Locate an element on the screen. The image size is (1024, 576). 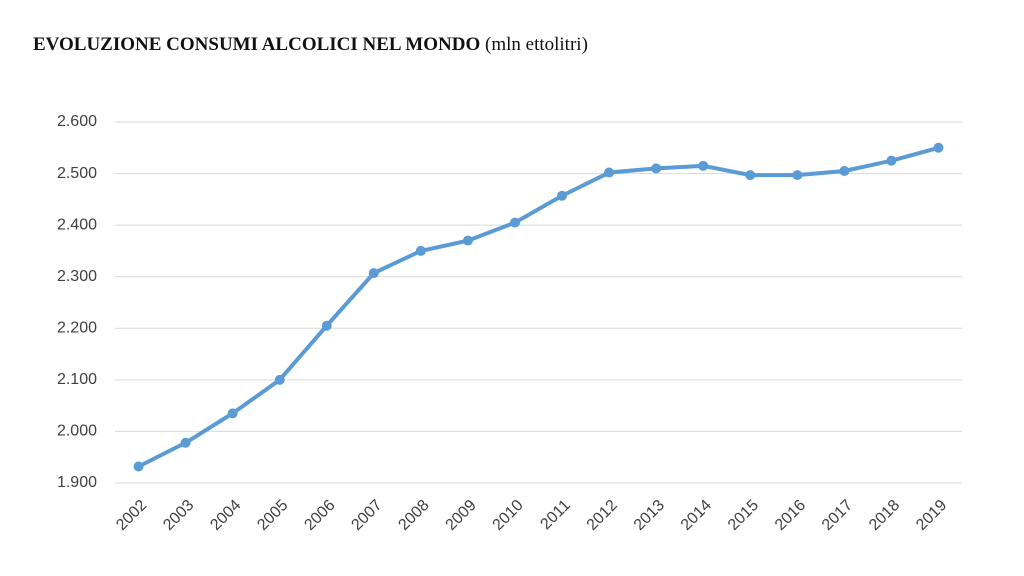
y-tick-label: 2.400 is located at coordinates (77, 224).